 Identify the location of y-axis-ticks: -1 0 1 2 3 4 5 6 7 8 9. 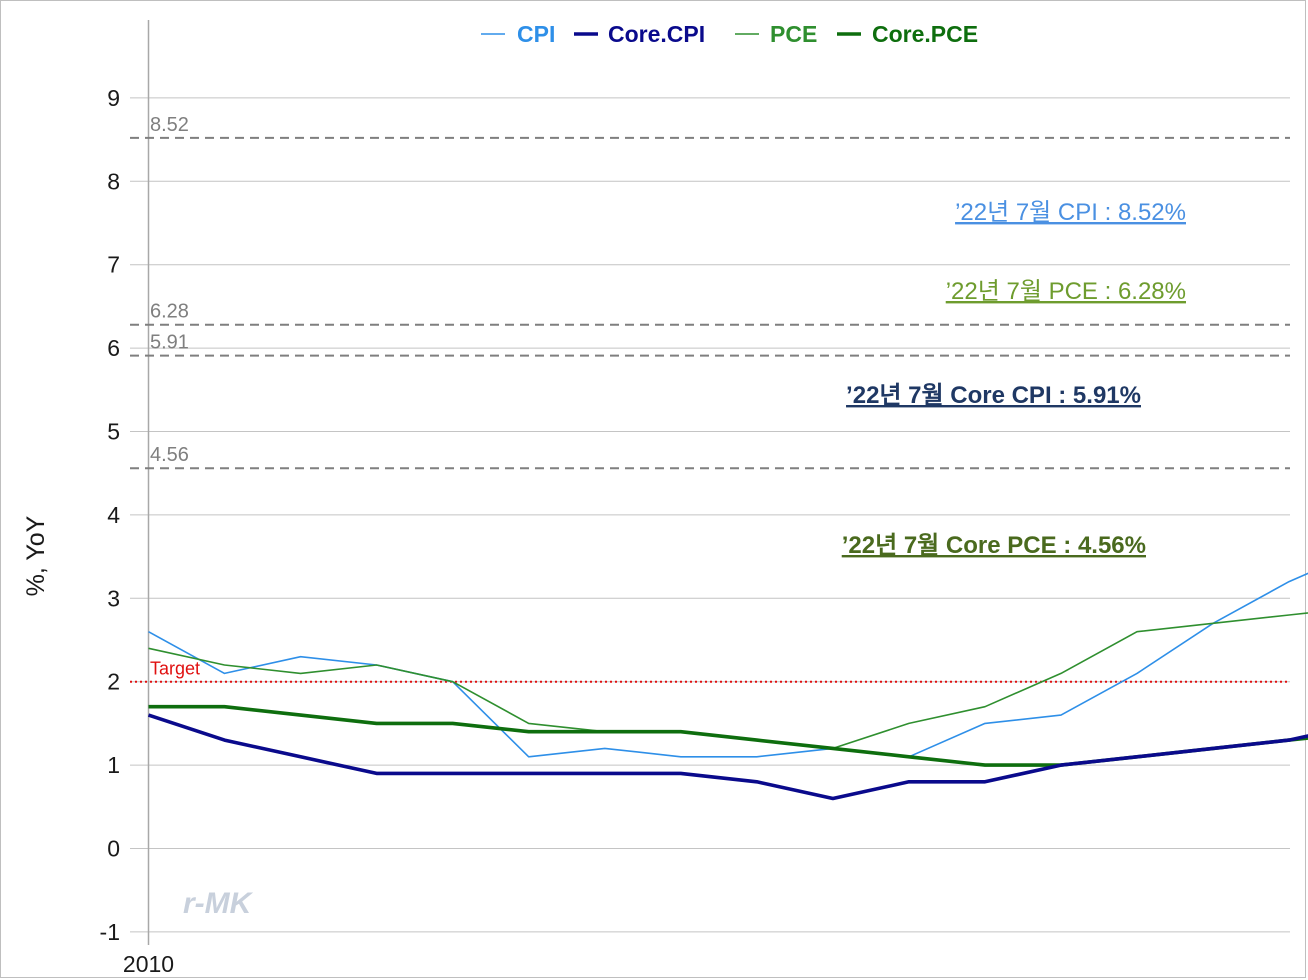
(110, 515).